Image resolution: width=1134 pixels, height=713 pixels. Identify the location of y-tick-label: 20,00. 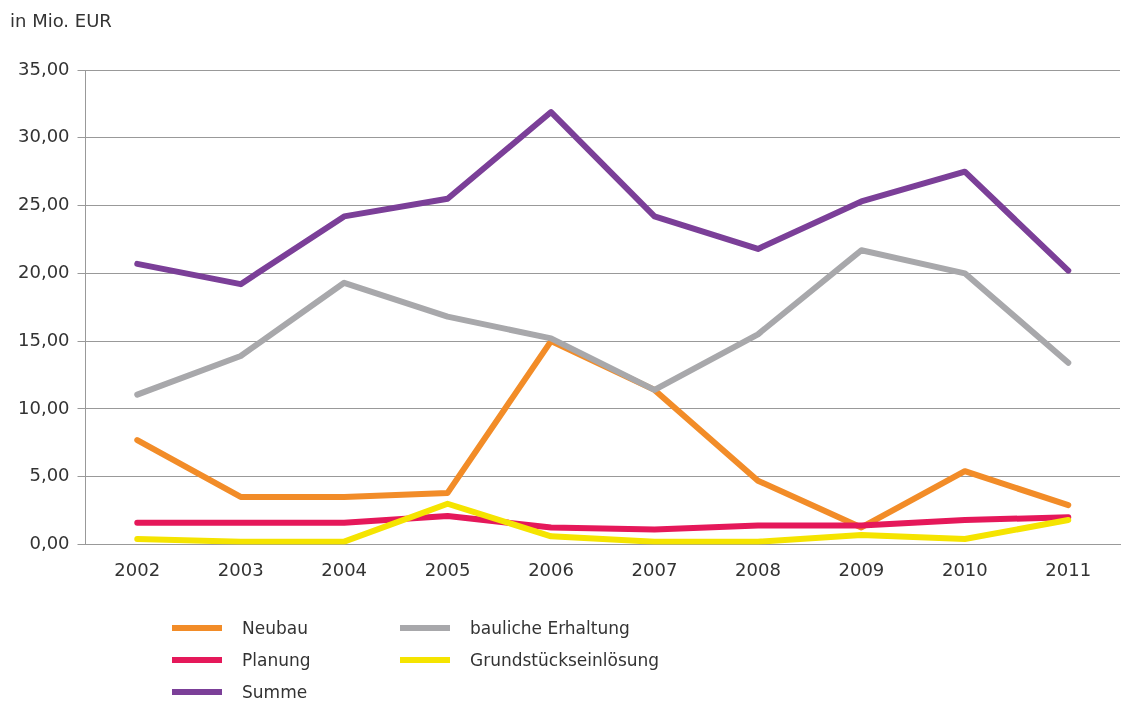
(44, 271).